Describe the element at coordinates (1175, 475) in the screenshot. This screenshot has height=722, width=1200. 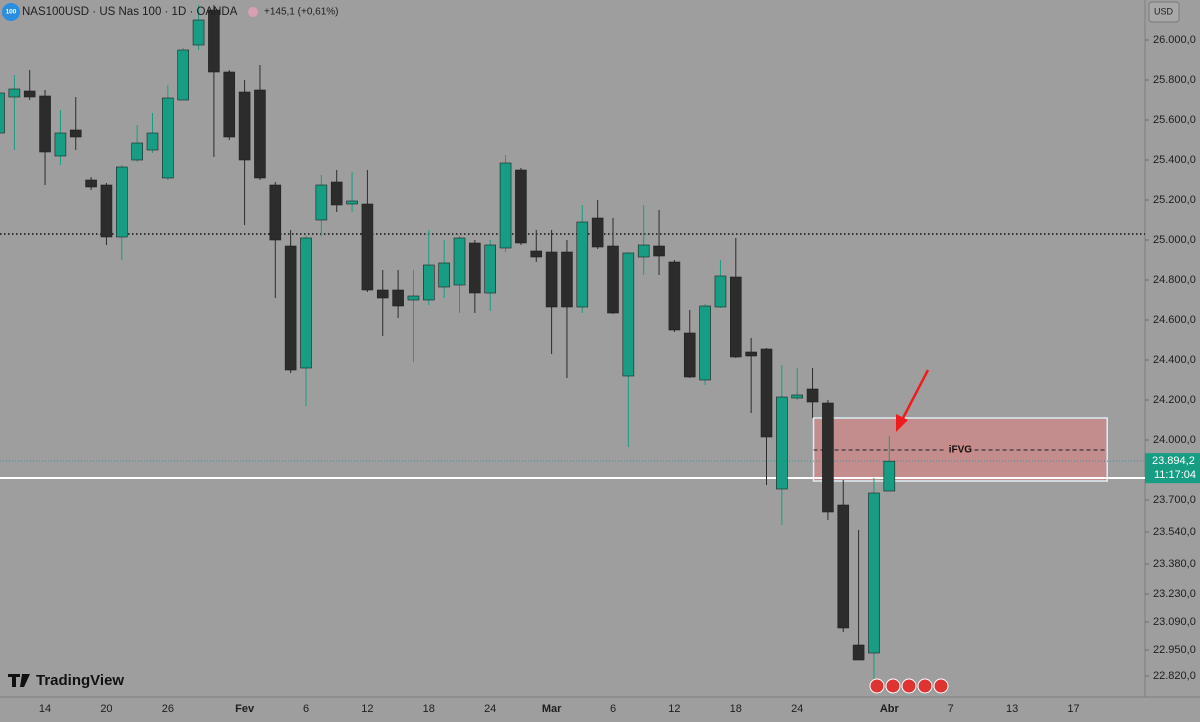
I see `countdown-label: 11:17:04` at that location.